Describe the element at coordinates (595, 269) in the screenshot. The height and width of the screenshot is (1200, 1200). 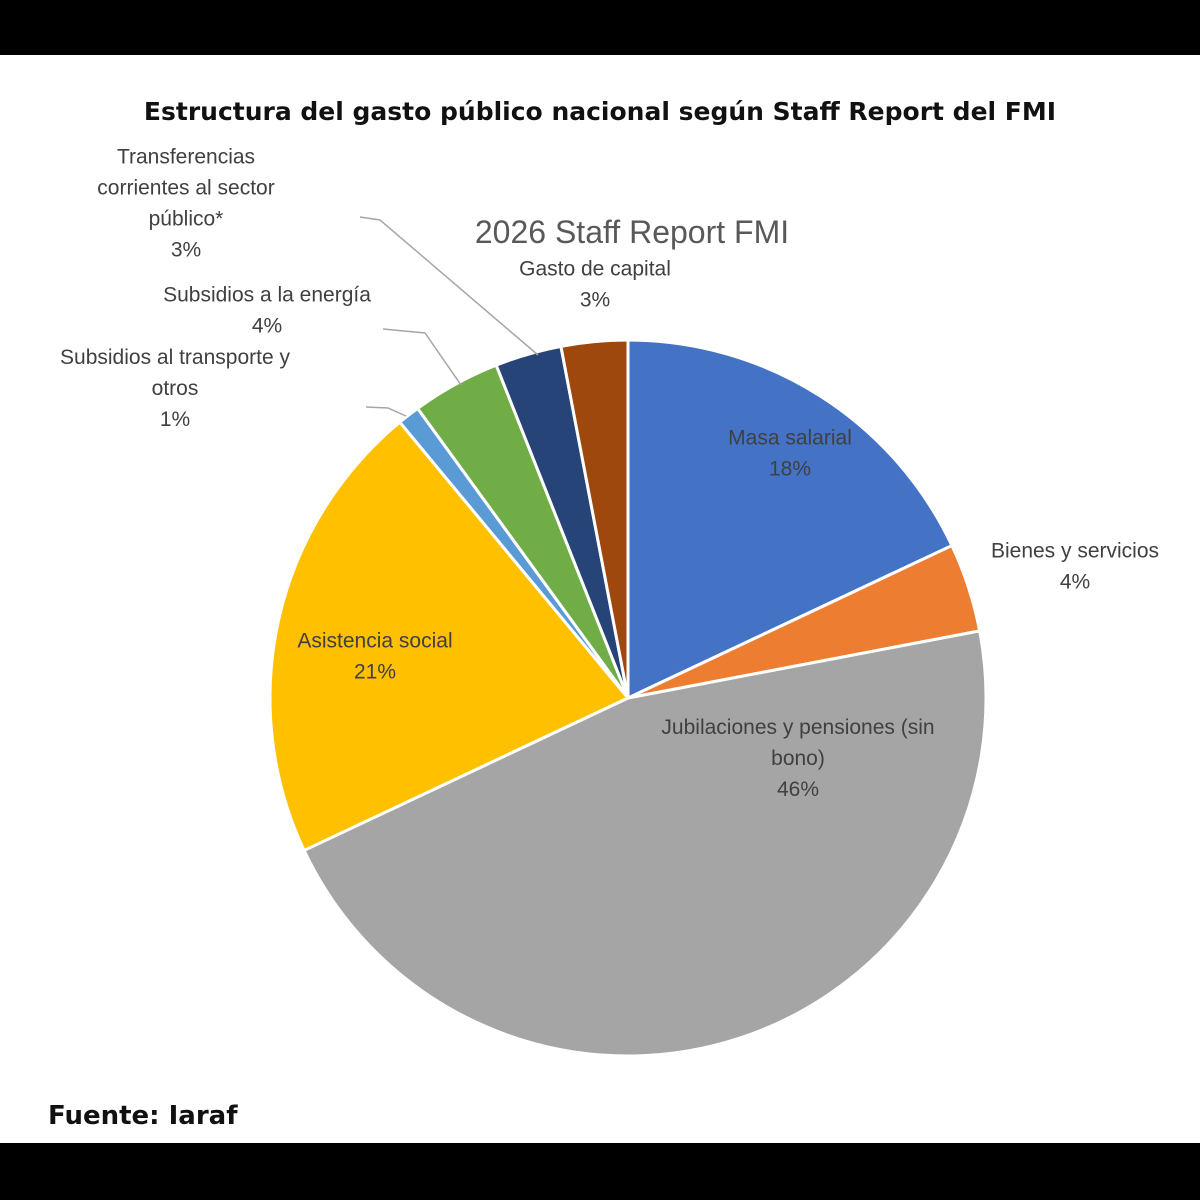
I see `slice-category-label: Gasto de capital` at that location.